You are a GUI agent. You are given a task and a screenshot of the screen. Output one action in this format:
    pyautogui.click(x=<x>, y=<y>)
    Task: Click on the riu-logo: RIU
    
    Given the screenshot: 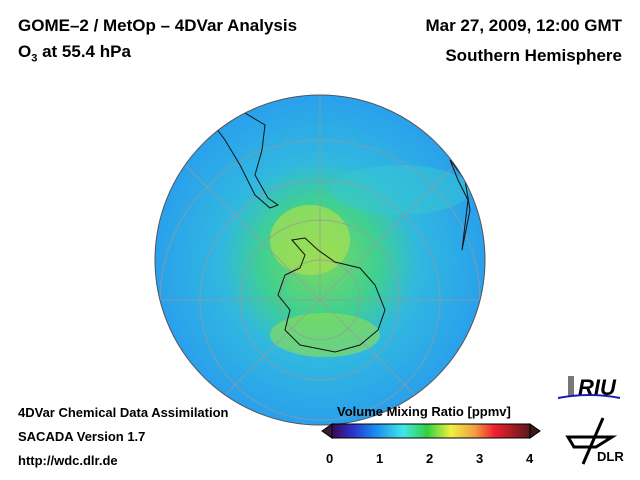 What is the action you would take?
    pyautogui.click(x=589, y=387)
    